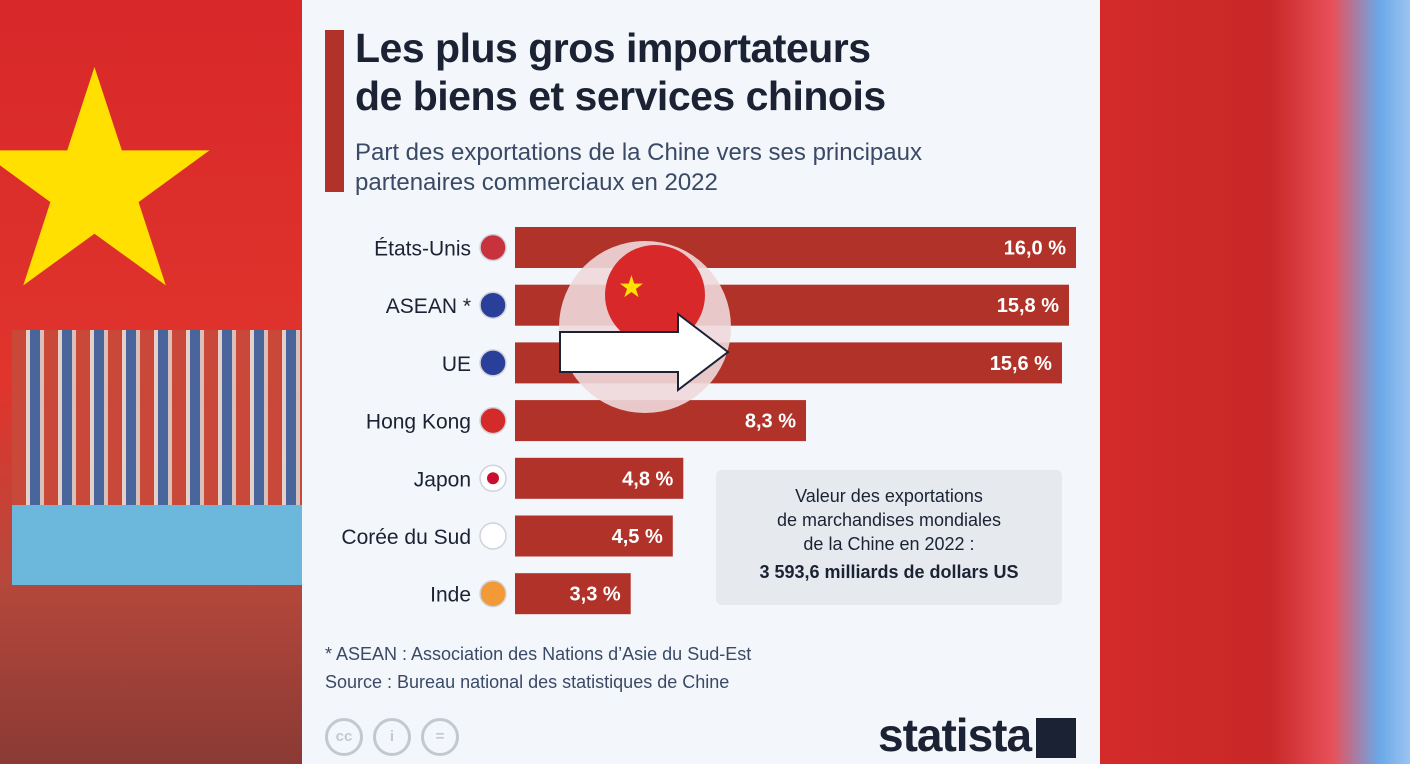 This screenshot has width=1410, height=764. I want to click on arrow-right-icon, so click(644, 352).